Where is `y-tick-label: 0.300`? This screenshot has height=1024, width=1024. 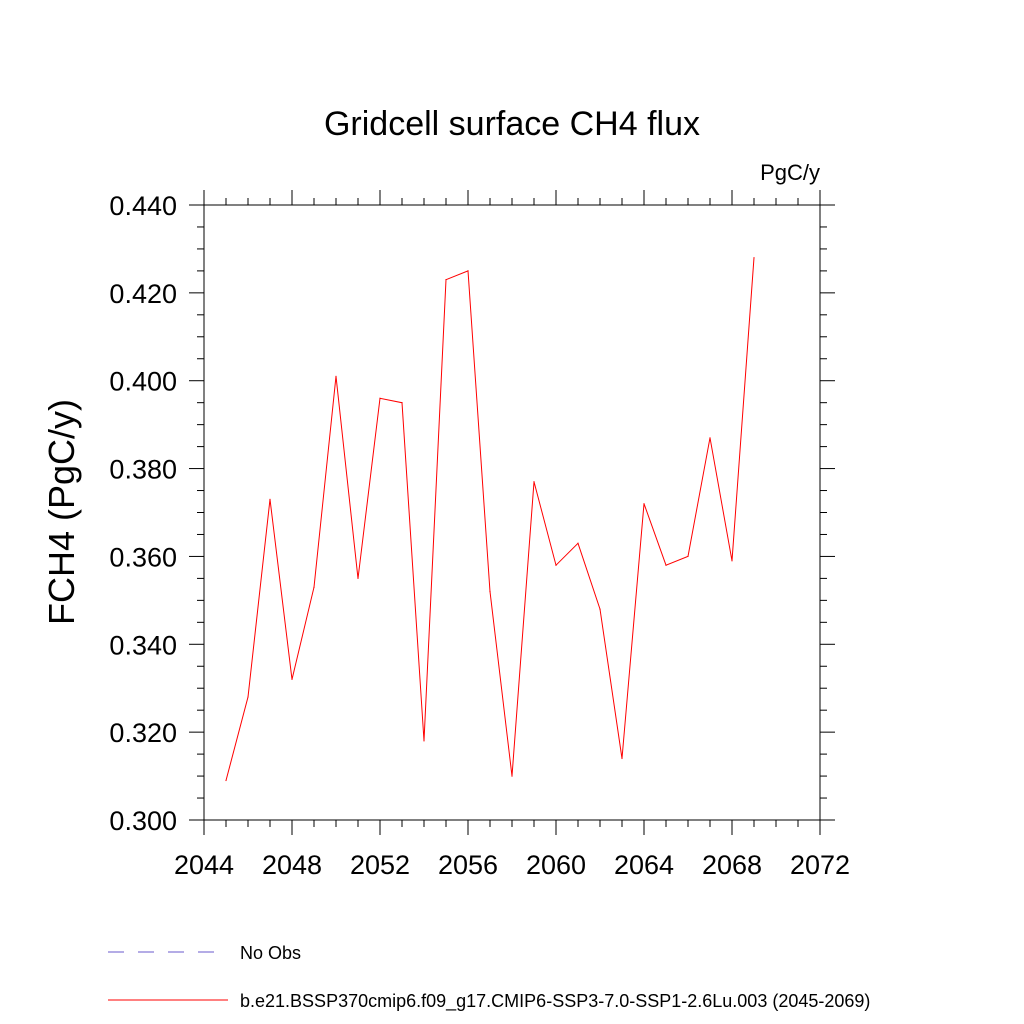 y-tick-label: 0.300 is located at coordinates (143, 821).